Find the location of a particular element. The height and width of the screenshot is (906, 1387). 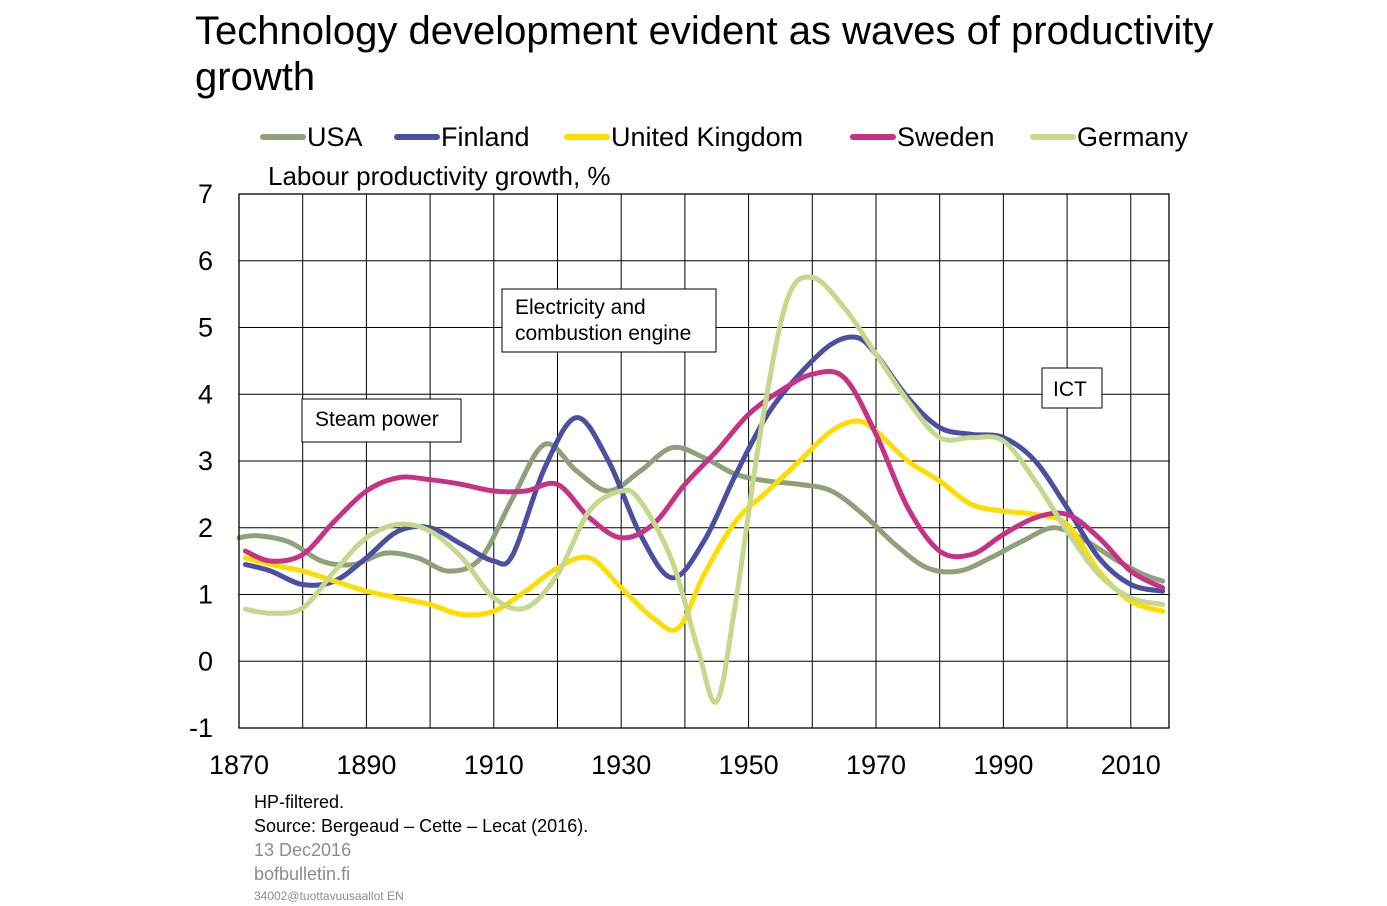

x-tick-label: 1910 is located at coordinates (494, 765).